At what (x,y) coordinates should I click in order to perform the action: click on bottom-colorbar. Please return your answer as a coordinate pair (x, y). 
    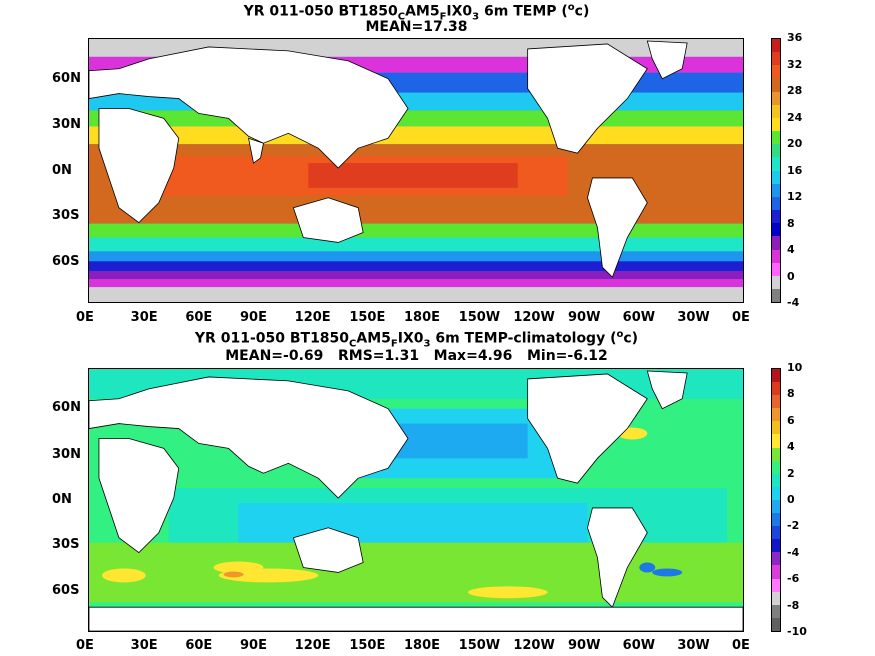
    Looking at the image, I should click on (776, 500).